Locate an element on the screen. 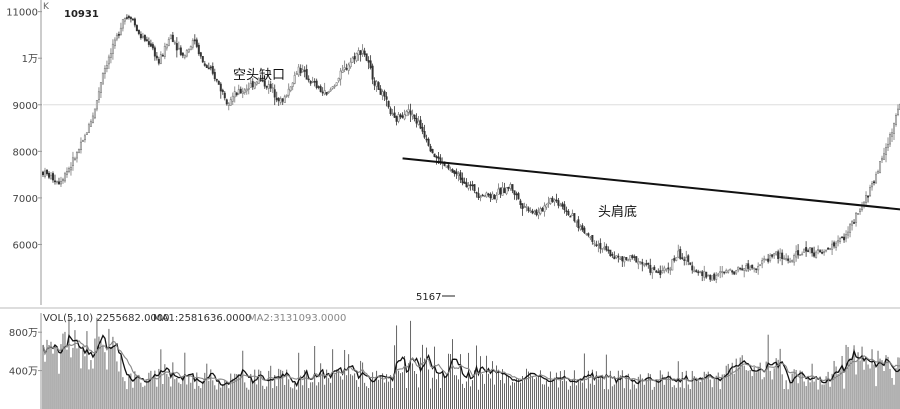  price-tick-label: 9000 is located at coordinates (25, 106).